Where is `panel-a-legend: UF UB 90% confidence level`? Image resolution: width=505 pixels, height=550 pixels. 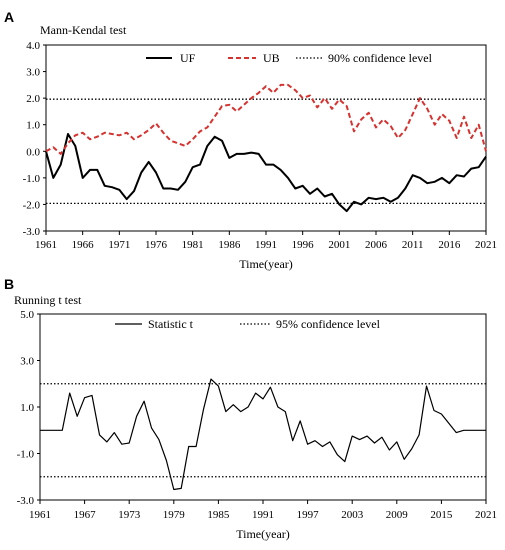
panel-a-legend: UF UB 90% confidence level is located at coordinates (289, 58).